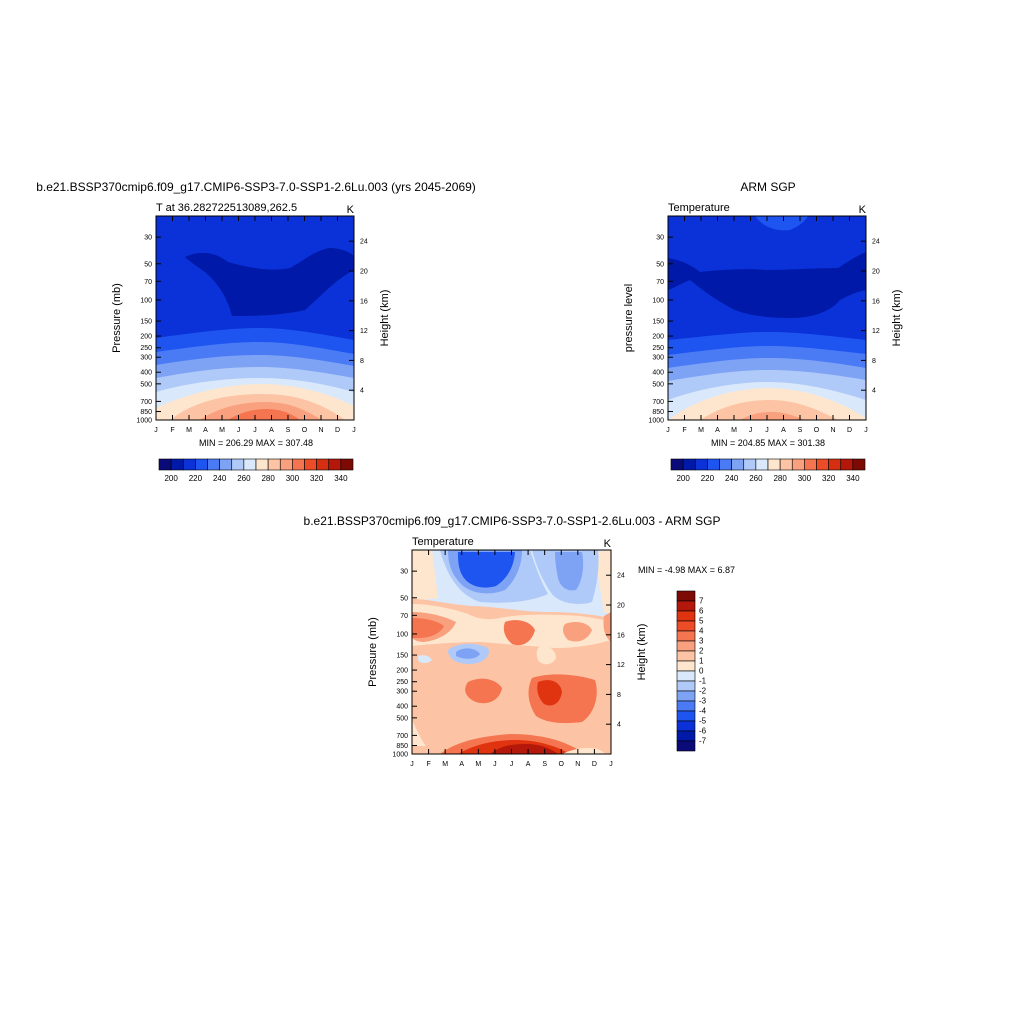 This screenshot has height=1024, width=1024. I want to click on units-label: K, so click(351, 210).